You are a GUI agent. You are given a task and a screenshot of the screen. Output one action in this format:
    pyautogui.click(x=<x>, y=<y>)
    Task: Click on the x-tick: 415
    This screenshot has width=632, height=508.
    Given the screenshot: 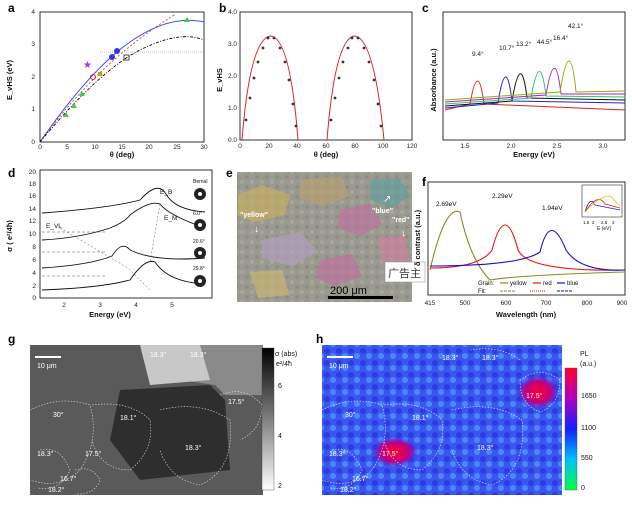 What is the action you would take?
    pyautogui.click(x=430, y=303)
    